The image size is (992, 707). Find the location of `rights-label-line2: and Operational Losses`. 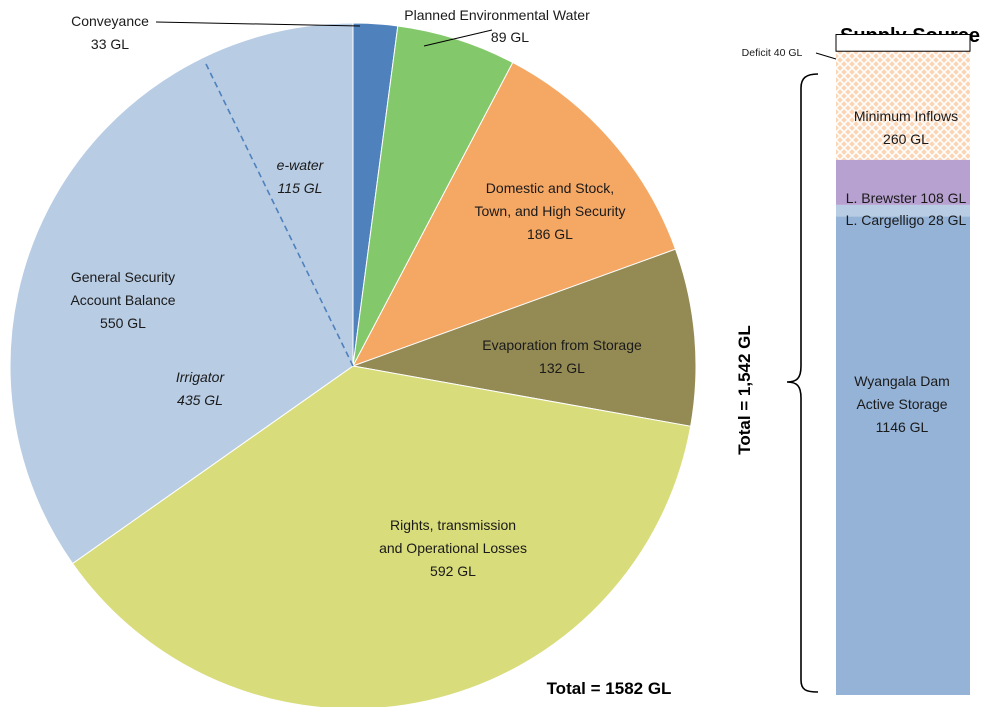

rights-label-line2: and Operational Losses is located at coordinates (453, 548).